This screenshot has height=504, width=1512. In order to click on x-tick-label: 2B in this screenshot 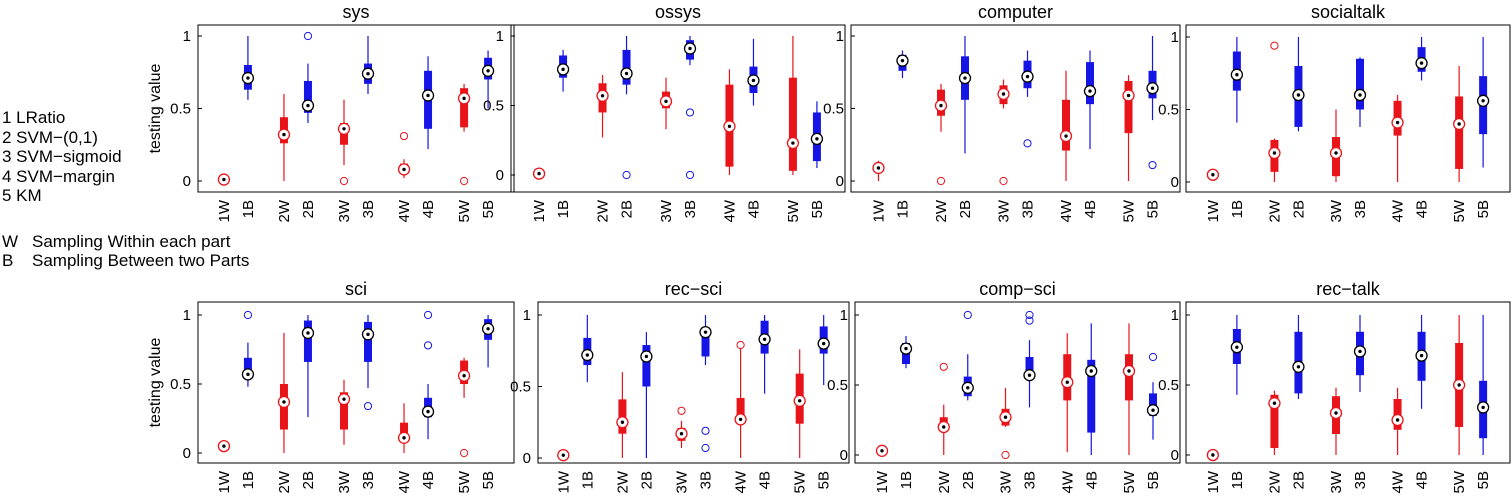, I will do `click(965, 209)`.